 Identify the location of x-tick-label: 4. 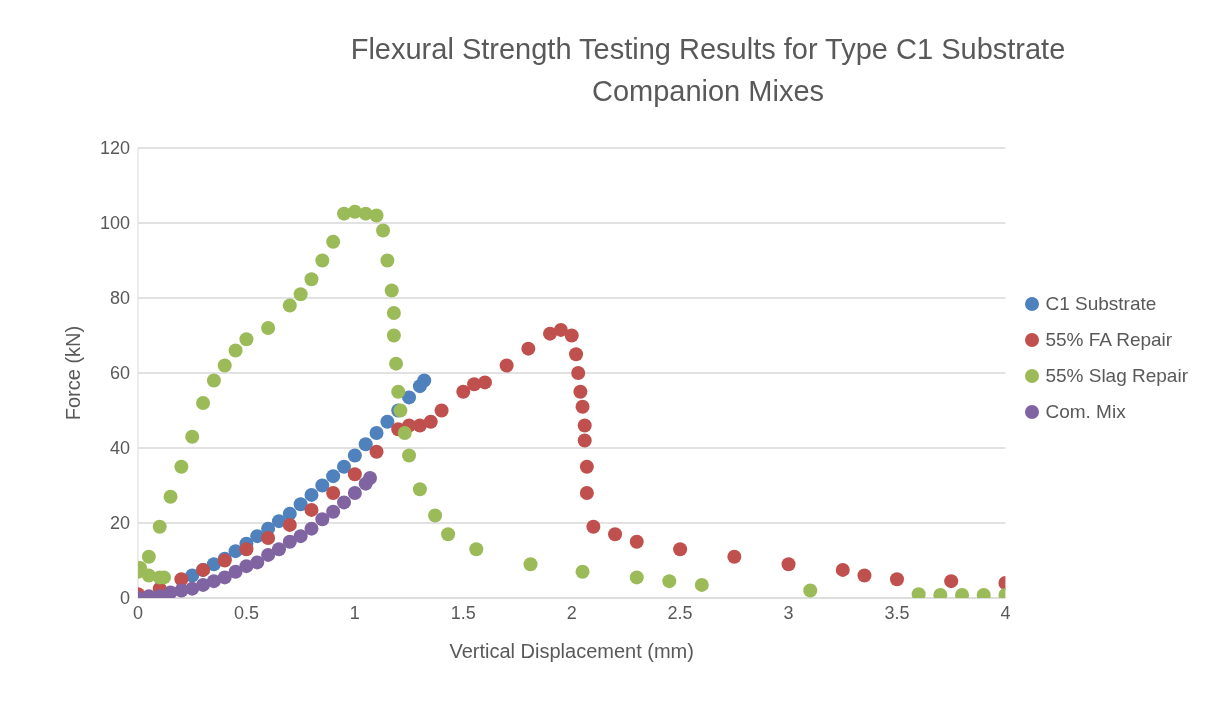
(1005, 612).